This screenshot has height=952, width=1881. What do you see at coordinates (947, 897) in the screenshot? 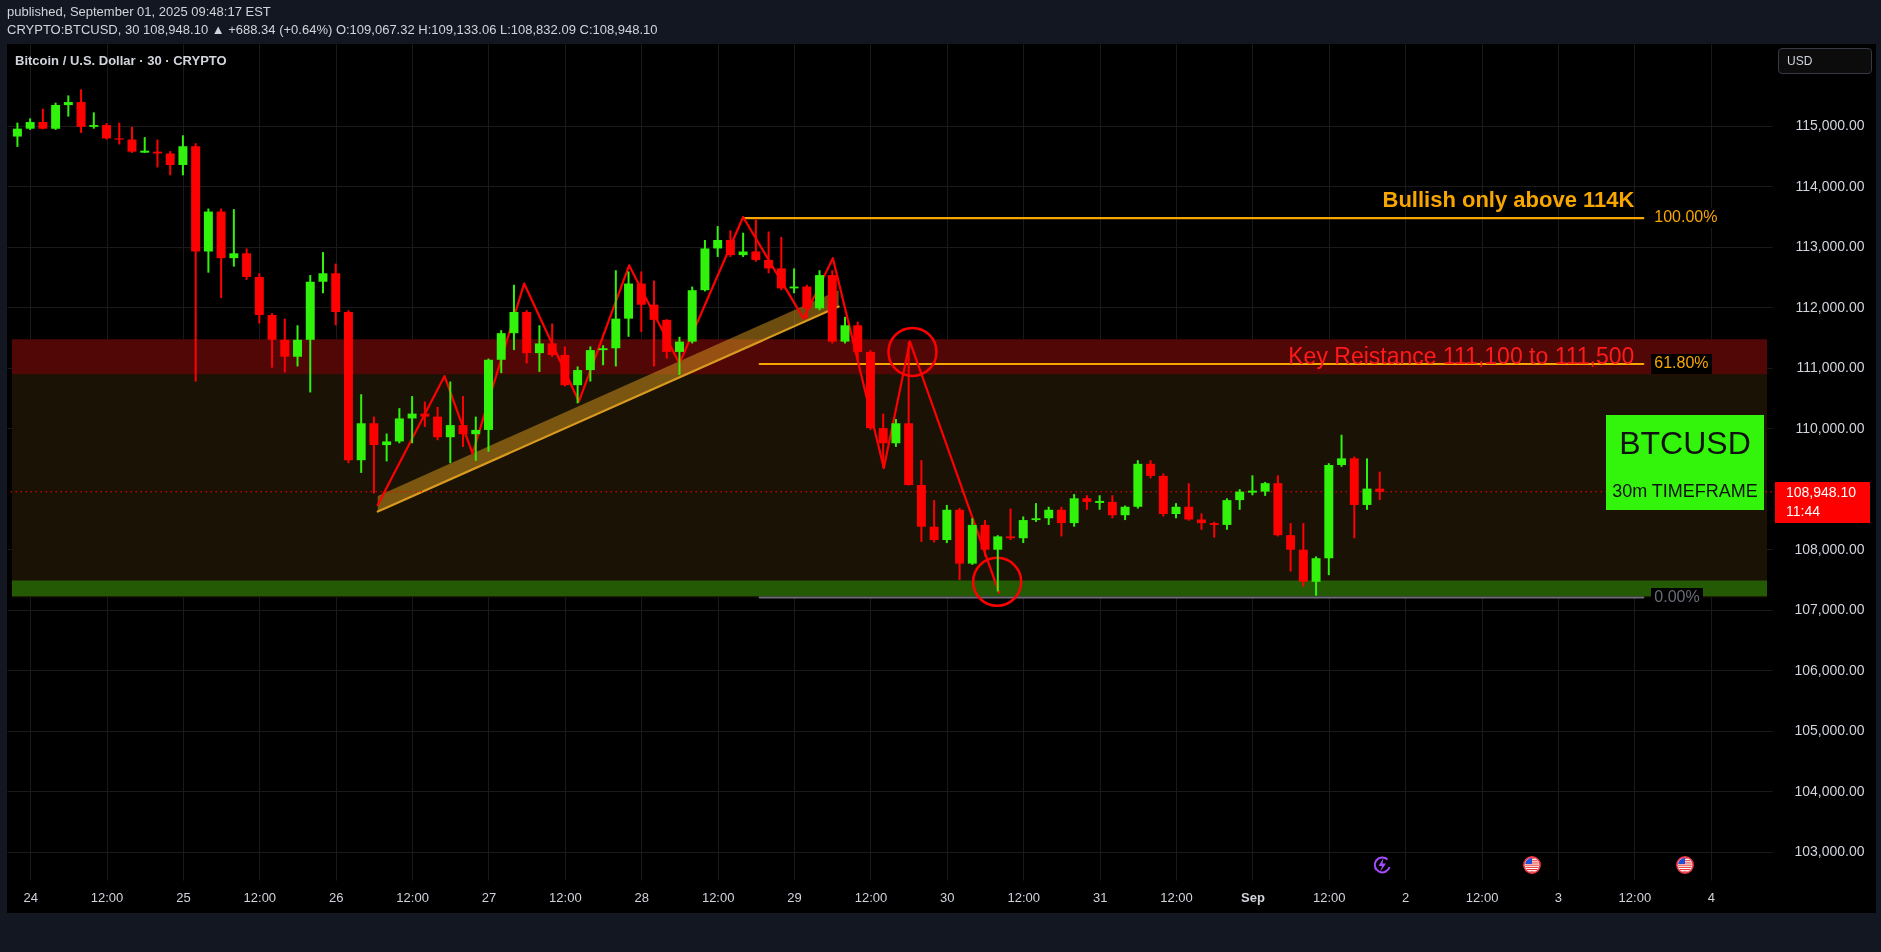
I see `x-tick-label: 30` at bounding box center [947, 897].